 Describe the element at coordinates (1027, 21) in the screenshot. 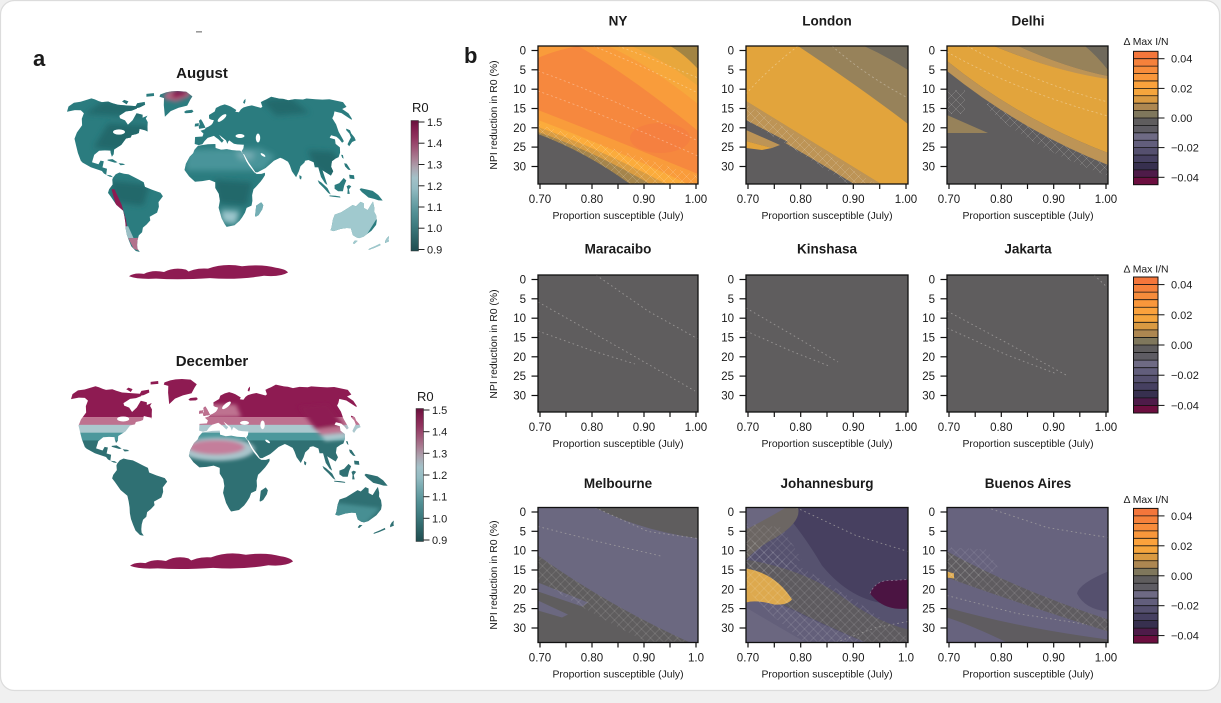

I see `svg-text: Delhi` at that location.